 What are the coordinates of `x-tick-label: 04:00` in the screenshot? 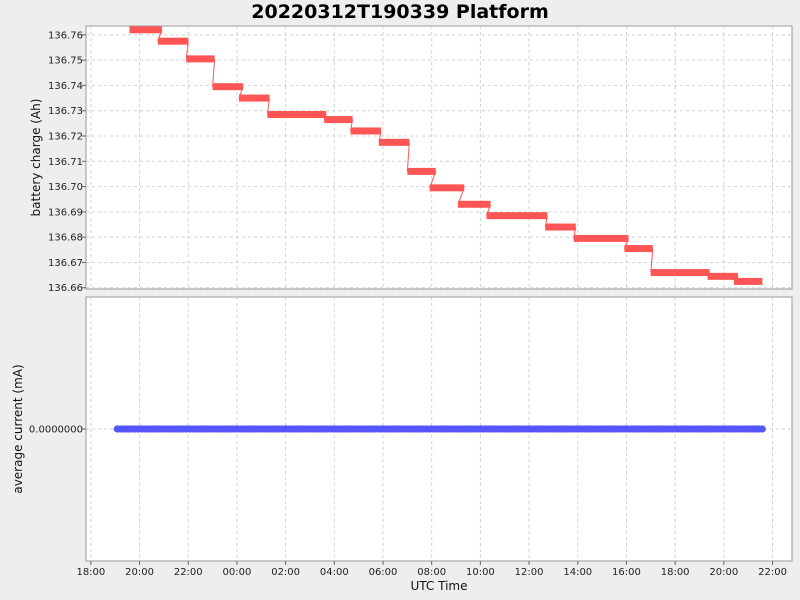 It's located at (334, 572).